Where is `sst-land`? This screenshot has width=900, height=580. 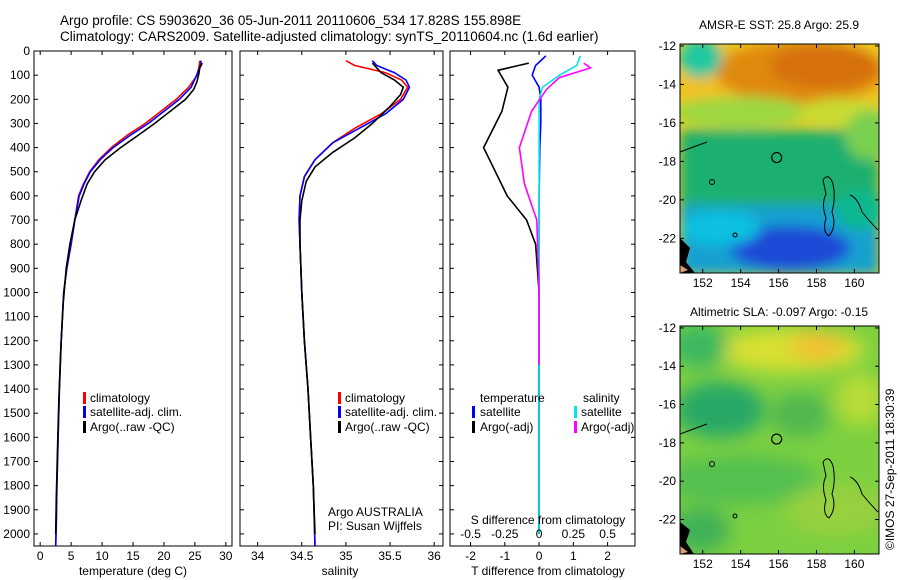
sst-land is located at coordinates (684, 269).